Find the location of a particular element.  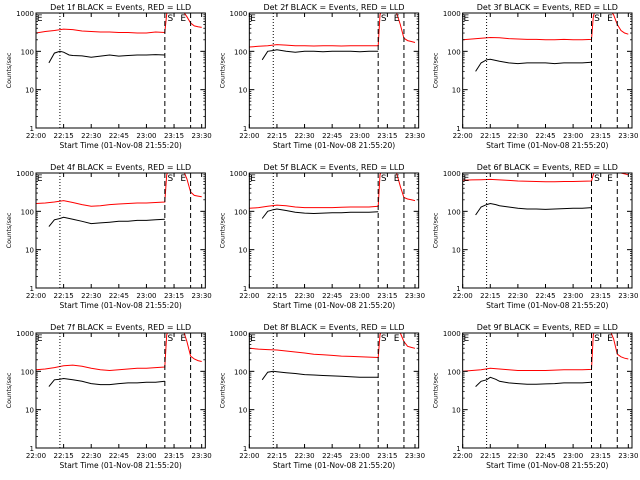

chart-title: Det 2f BLACK = Events, RED = LLD is located at coordinates (333, 7).